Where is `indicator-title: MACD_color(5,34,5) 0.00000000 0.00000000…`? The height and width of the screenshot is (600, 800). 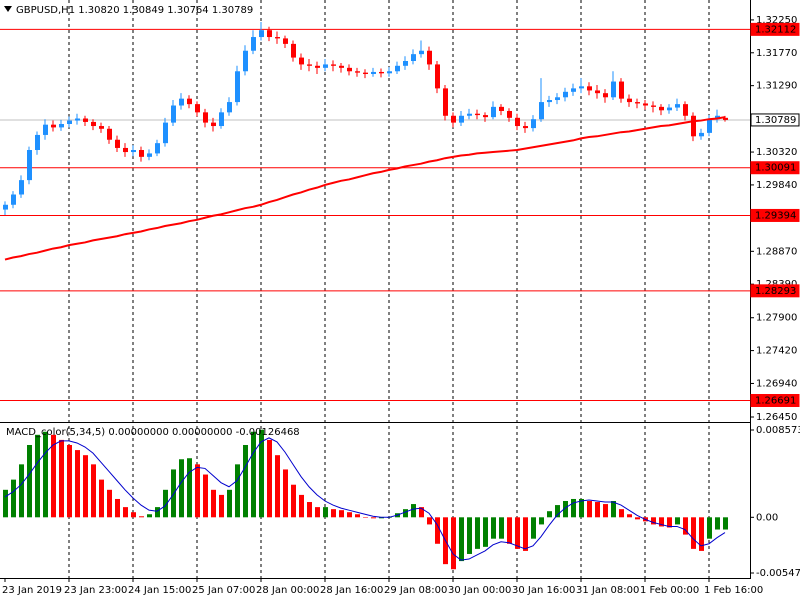 indicator-title: MACD_color(5,34,5) 0.00000000 0.00000000… is located at coordinates (153, 432).